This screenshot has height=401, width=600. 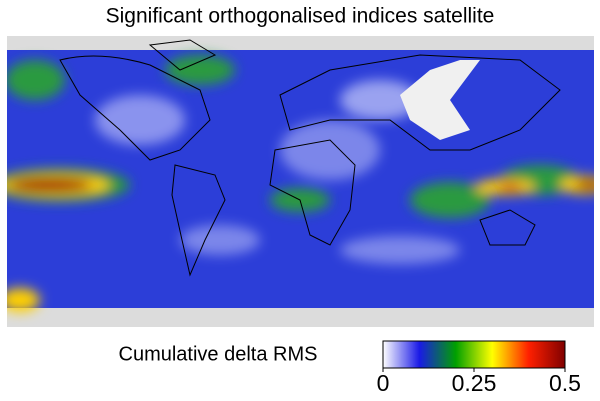 I want to click on colorbar-label: Cumulative delta RMS, so click(x=218, y=354).